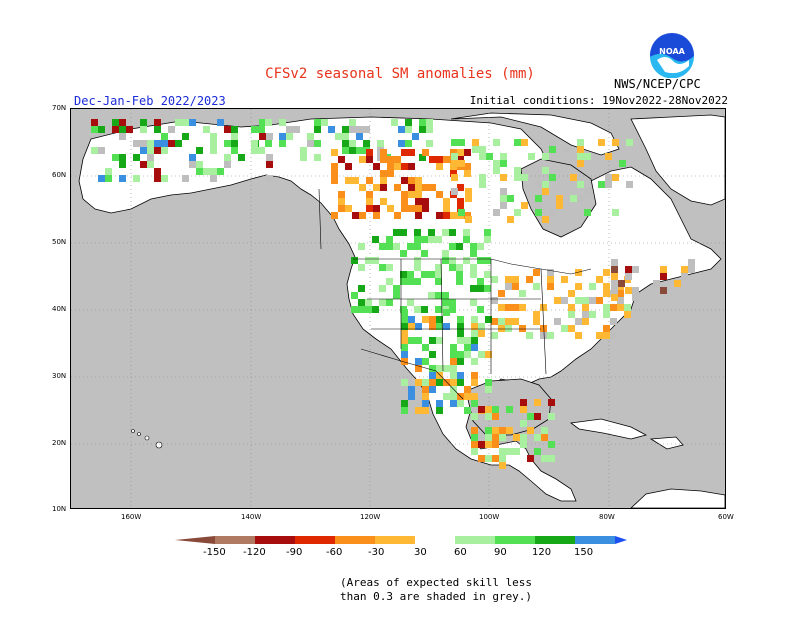 Image resolution: width=800 pixels, height=618 pixels. What do you see at coordinates (294, 552) in the screenshot?
I see `legend-label: -90` at bounding box center [294, 552].